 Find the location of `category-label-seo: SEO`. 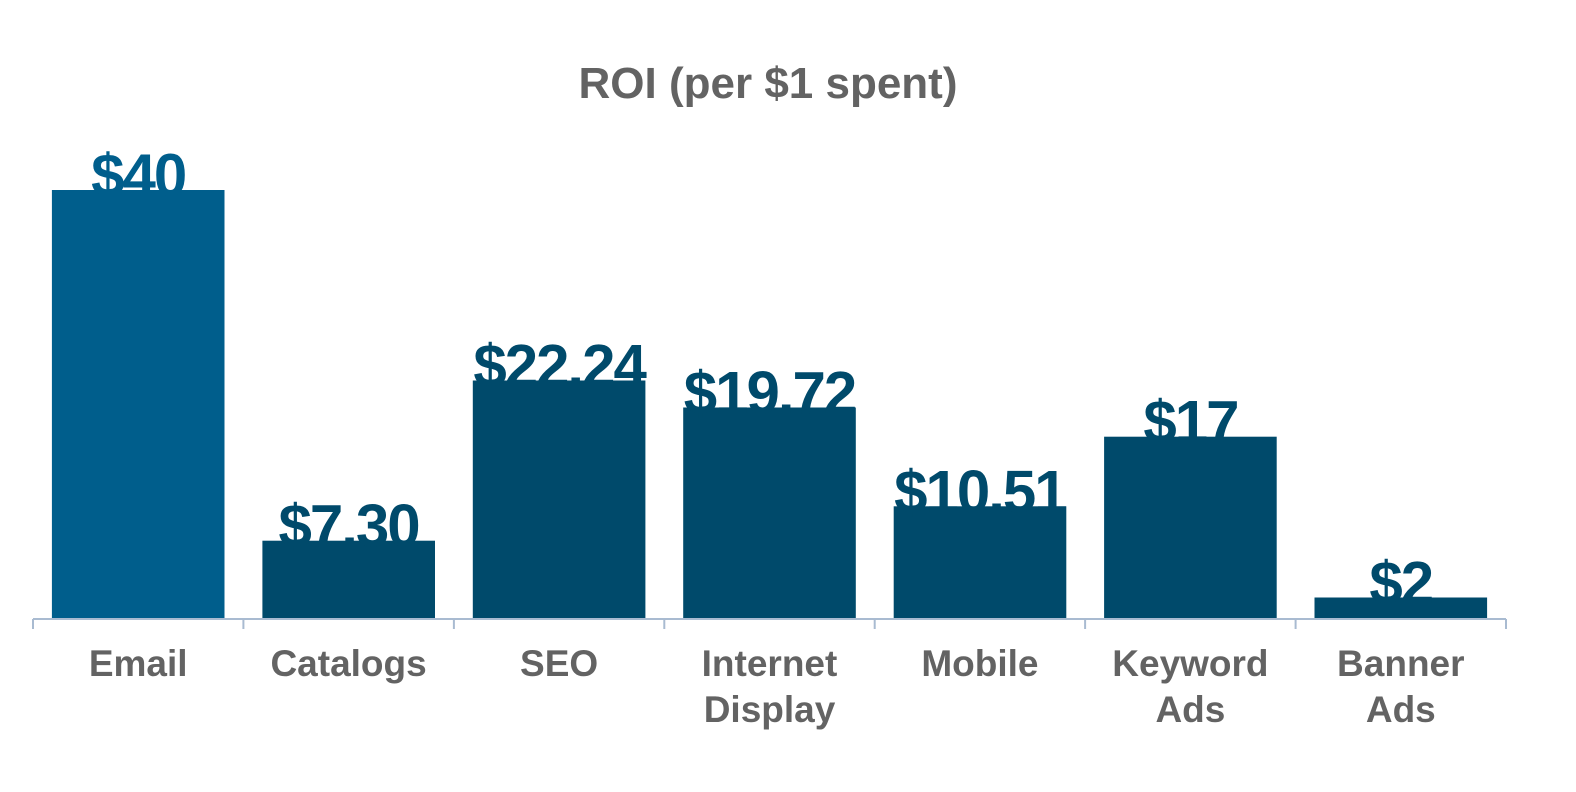

category-label-seo: SEO is located at coordinates (559, 663).